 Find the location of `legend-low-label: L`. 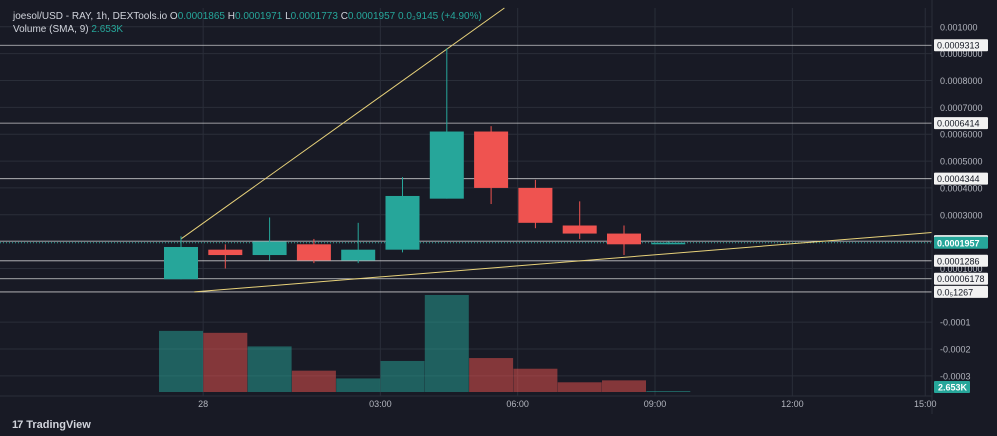

legend-low-label: L is located at coordinates (288, 16).